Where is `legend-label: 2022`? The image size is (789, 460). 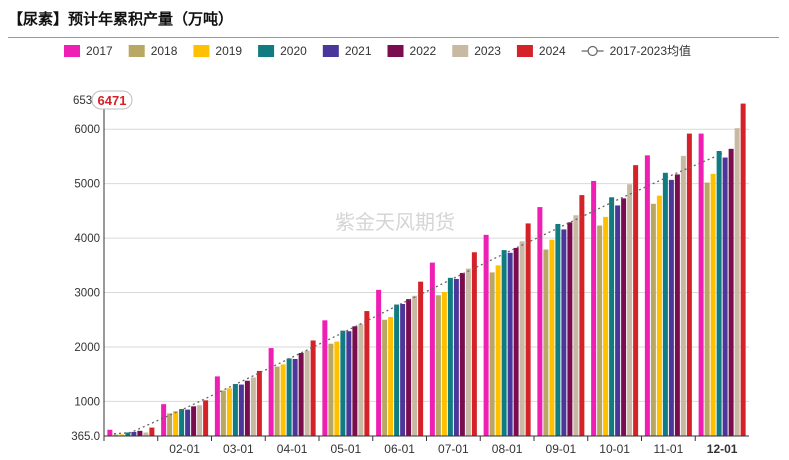
legend-label: 2022 is located at coordinates (423, 51).